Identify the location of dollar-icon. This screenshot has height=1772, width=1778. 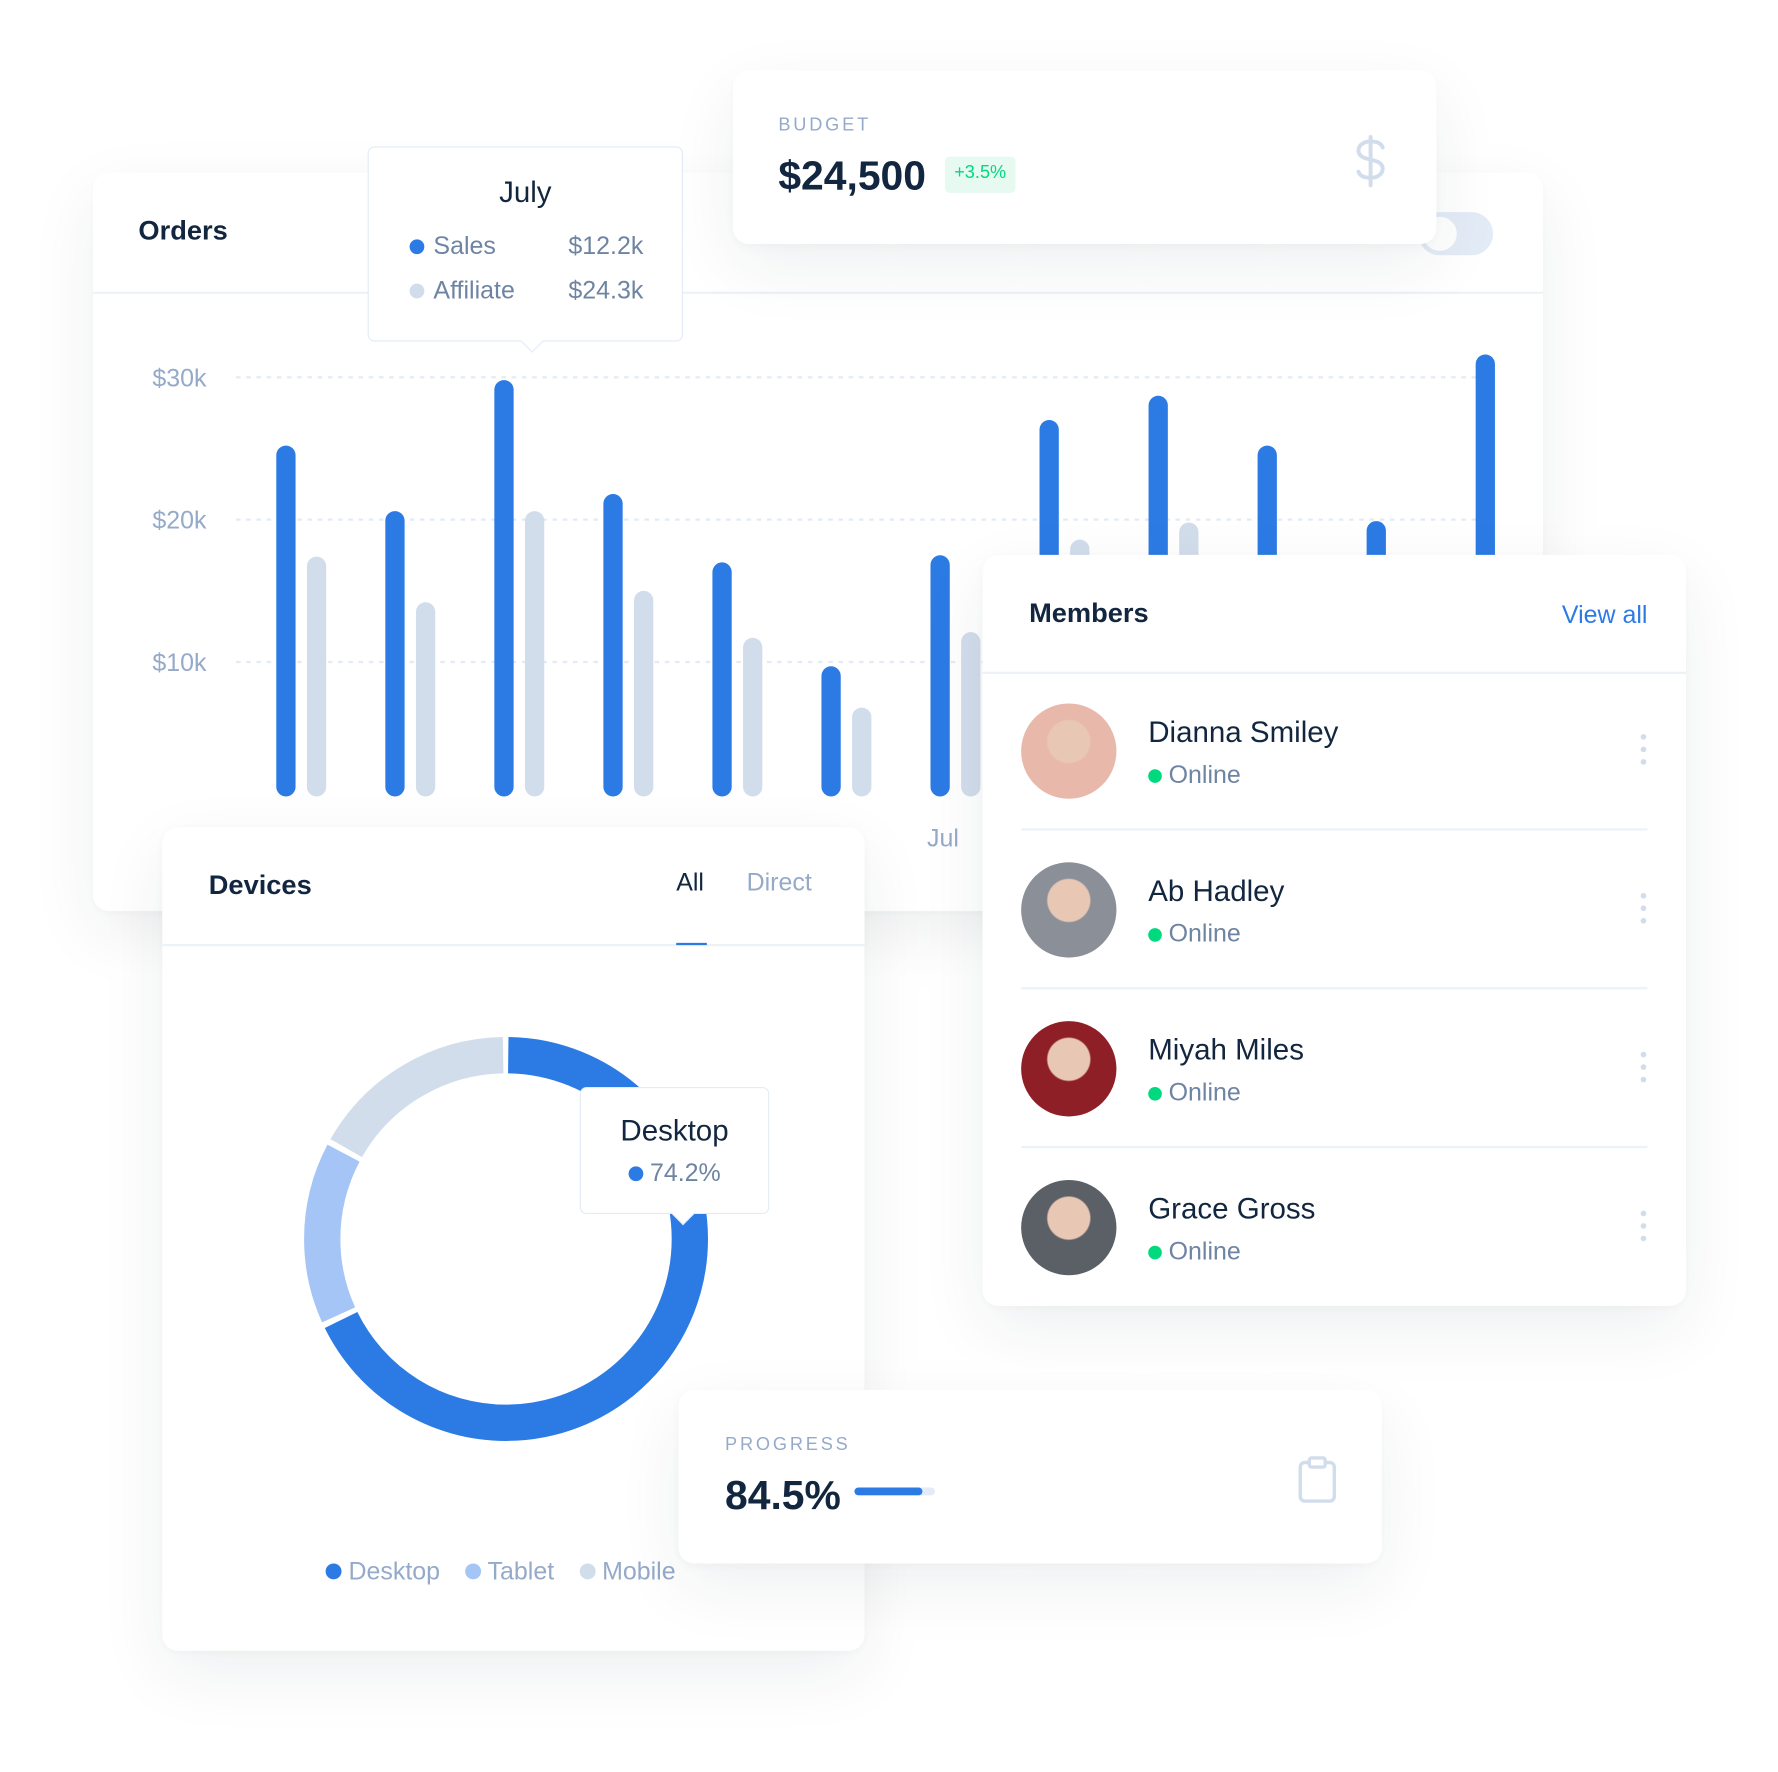
(1370, 161).